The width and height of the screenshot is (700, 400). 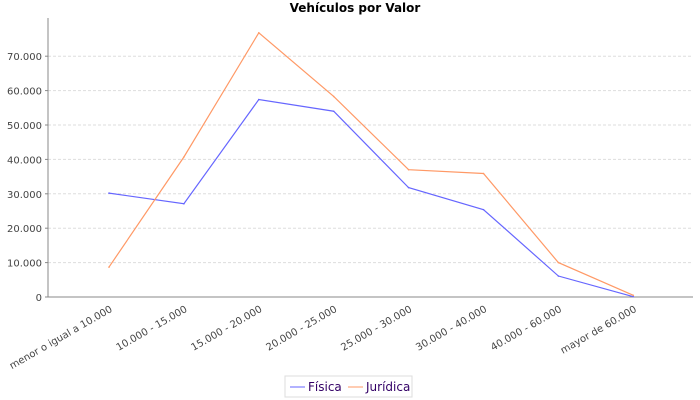 I want to click on x-tick-label: 25.000 - 30.000, so click(x=376, y=329).